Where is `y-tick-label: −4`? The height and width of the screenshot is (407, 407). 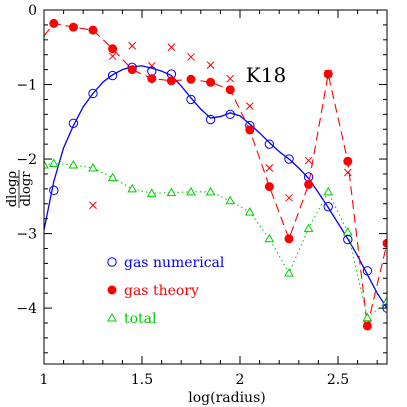 y-tick-label: −4 is located at coordinates (26, 309).